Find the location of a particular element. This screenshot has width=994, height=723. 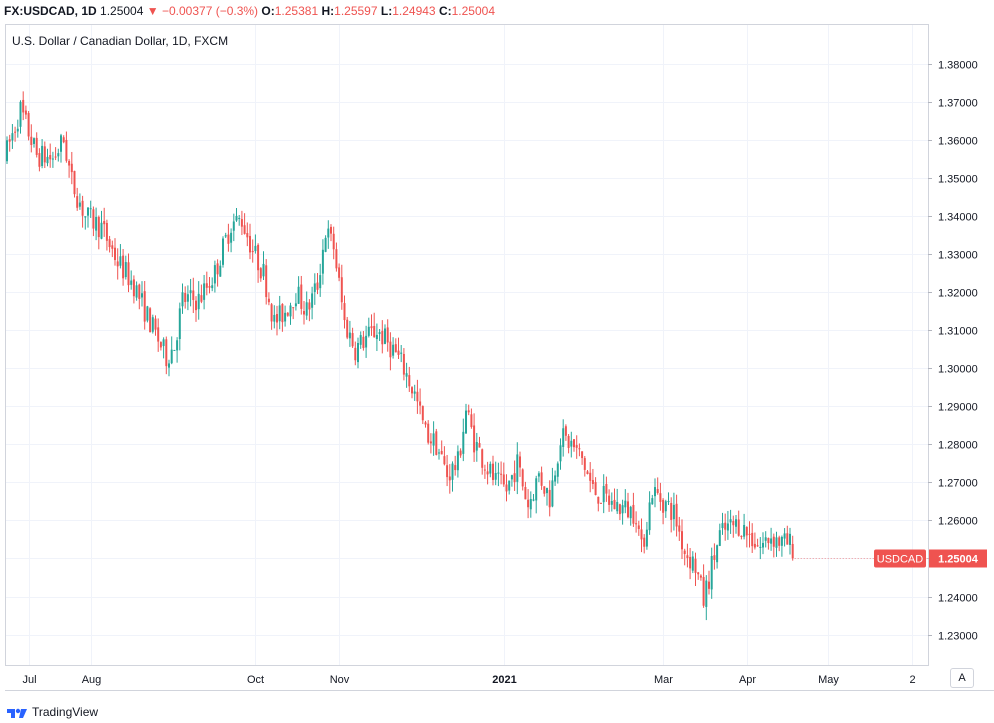

last-price-tag: USDCAD 1.25004 is located at coordinates (890, 558).